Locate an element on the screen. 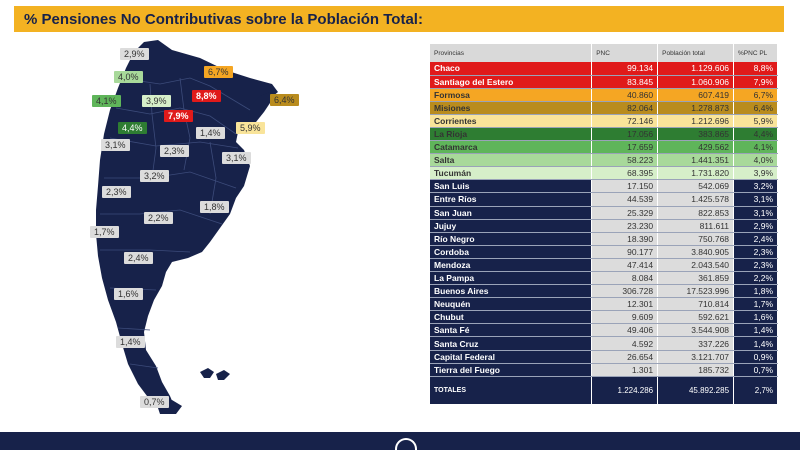  cell-pnc: 4.592 is located at coordinates (625, 343).